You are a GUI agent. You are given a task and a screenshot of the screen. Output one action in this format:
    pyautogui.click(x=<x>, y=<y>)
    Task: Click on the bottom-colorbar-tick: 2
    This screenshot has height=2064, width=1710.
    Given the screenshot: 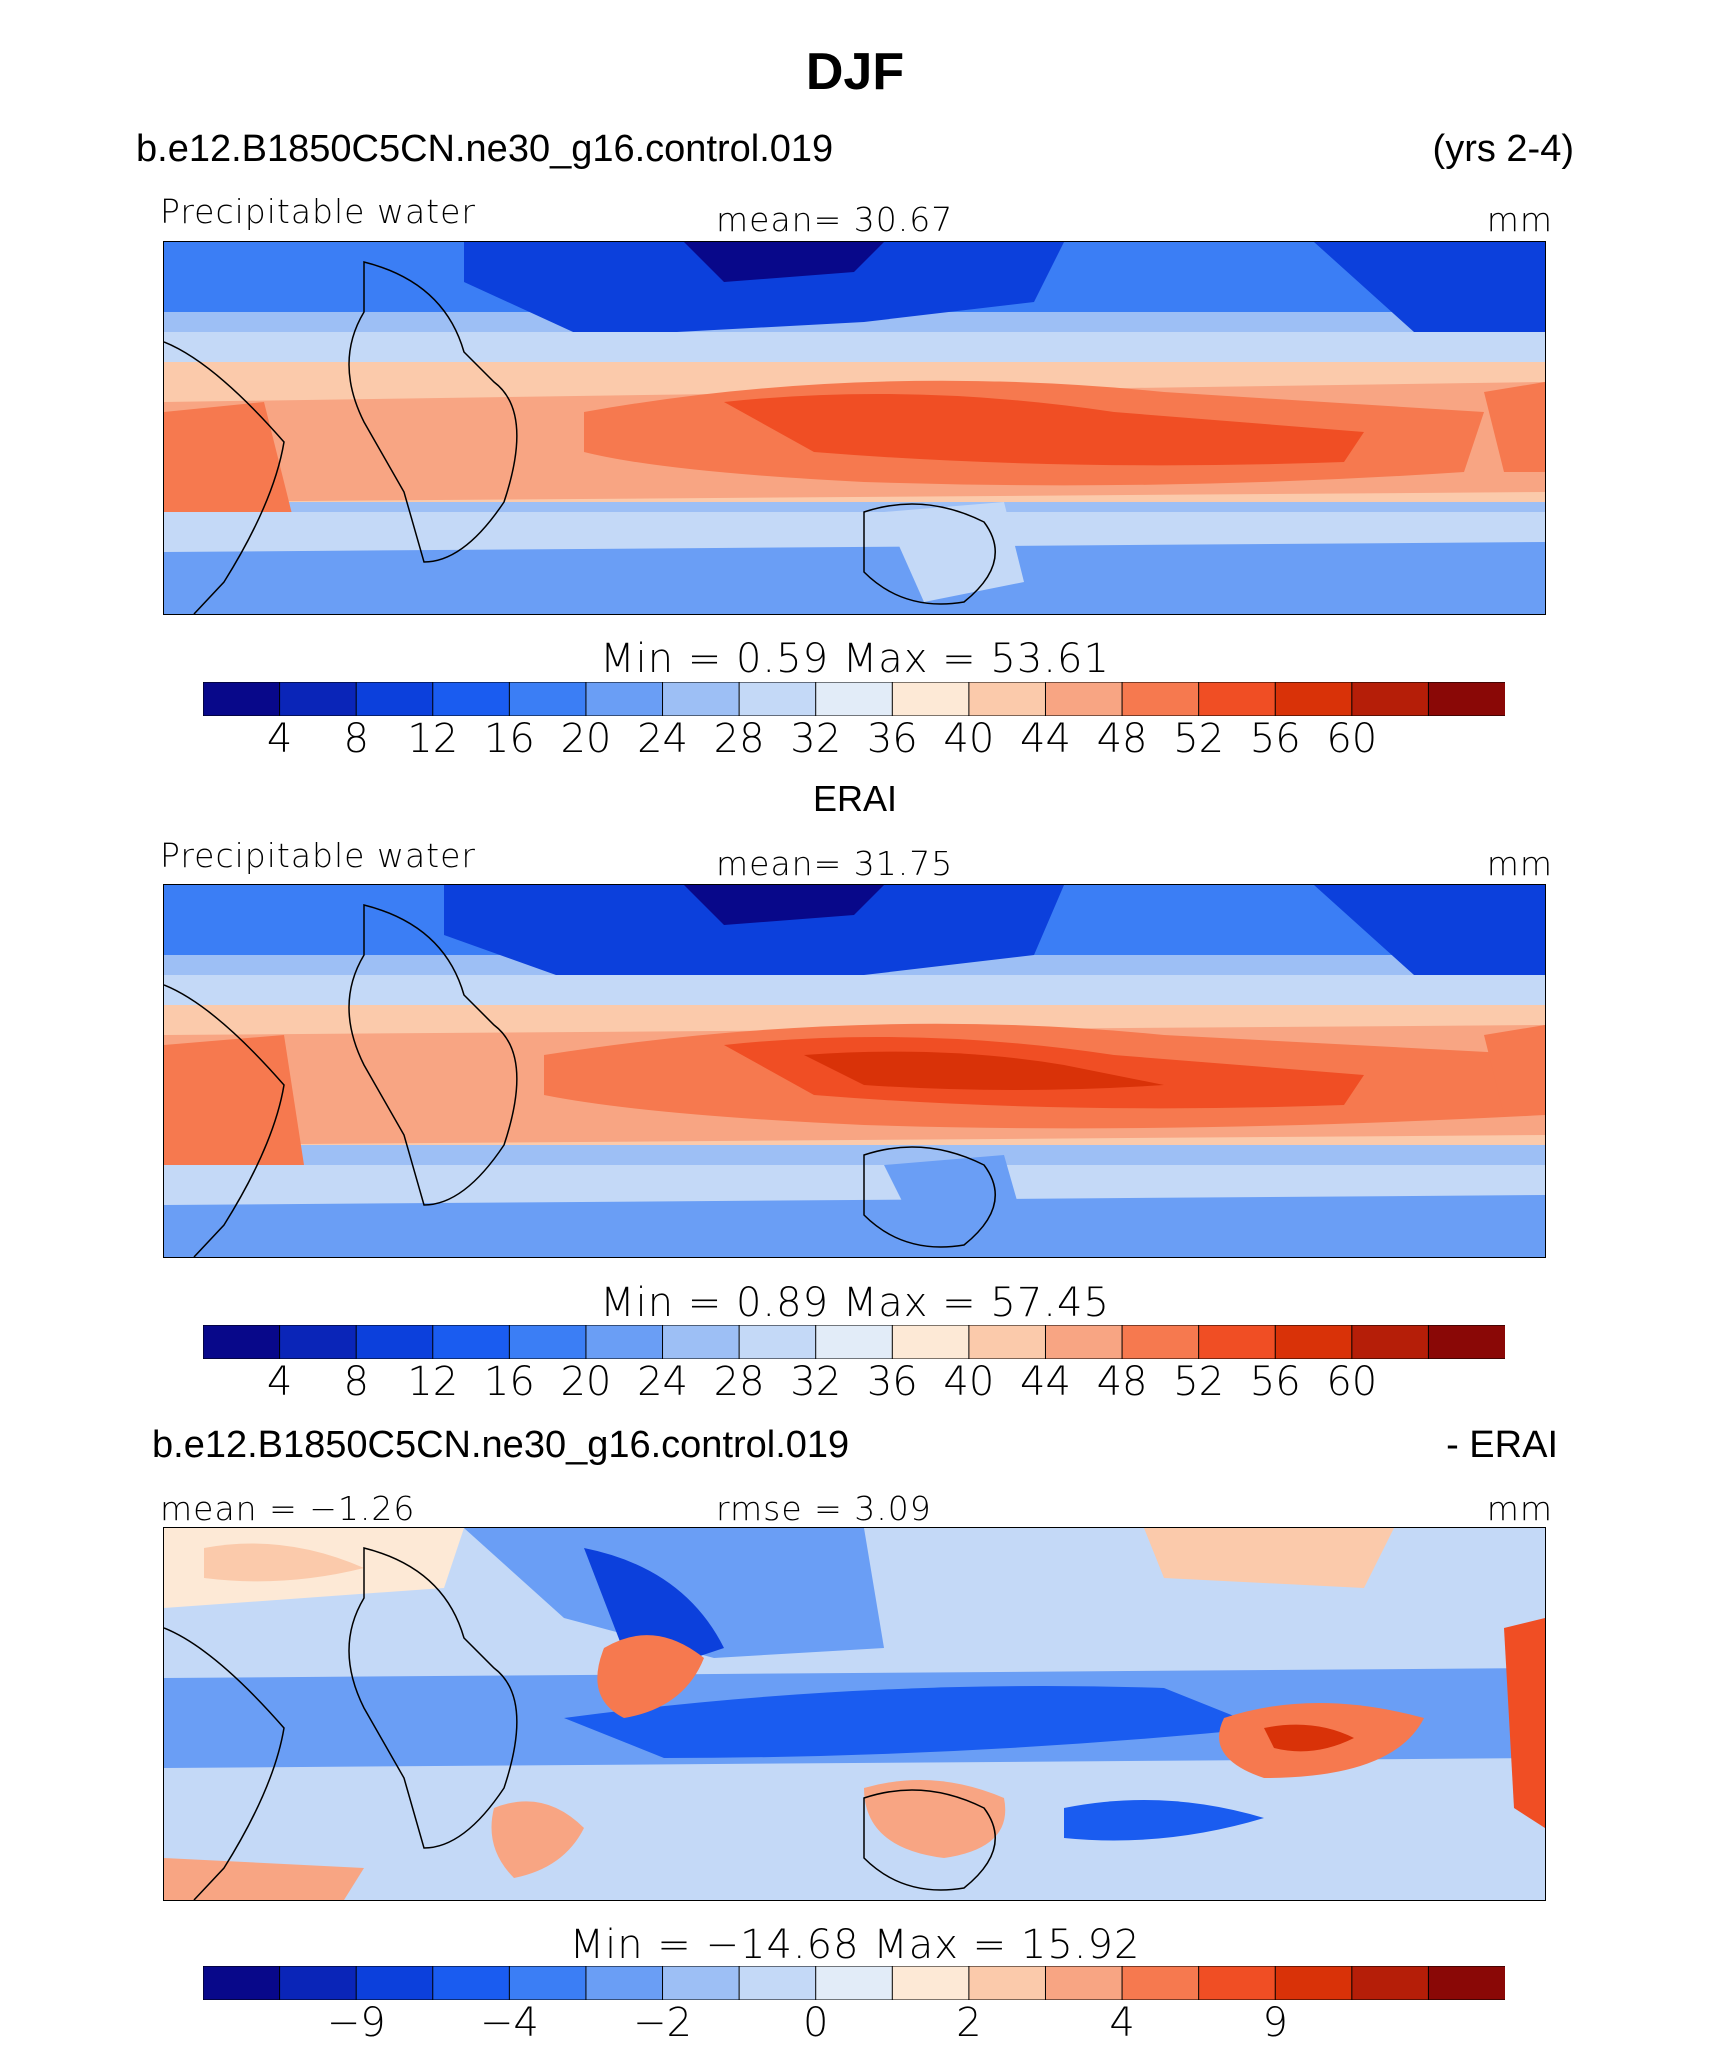 What is the action you would take?
    pyautogui.click(x=969, y=2023)
    